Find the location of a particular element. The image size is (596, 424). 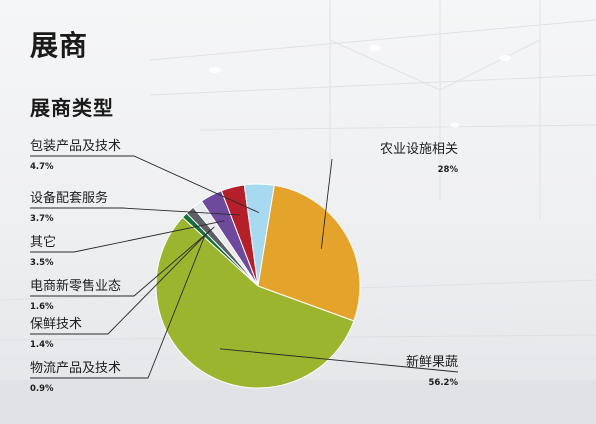

slice-value-label: 3.5% is located at coordinates (42, 263).